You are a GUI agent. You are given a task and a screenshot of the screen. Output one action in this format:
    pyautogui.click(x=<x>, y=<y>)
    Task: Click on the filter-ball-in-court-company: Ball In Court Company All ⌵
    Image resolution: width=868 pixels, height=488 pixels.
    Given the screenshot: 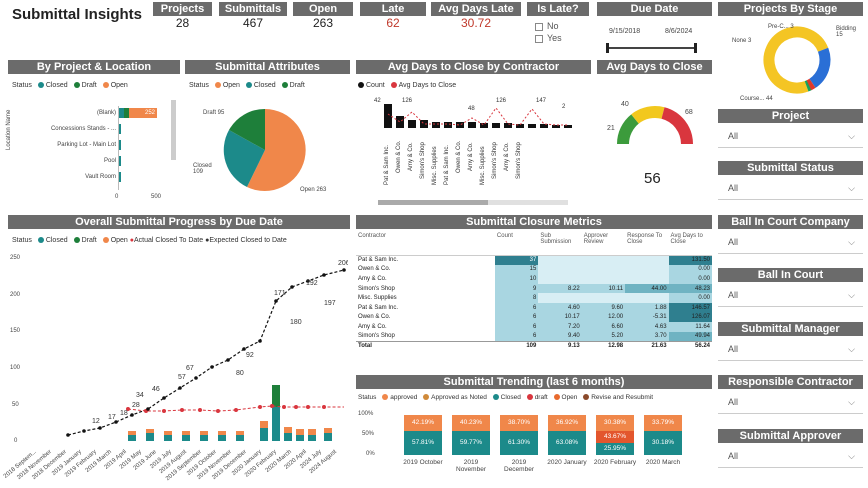 What is the action you would take?
    pyautogui.click(x=790, y=234)
    